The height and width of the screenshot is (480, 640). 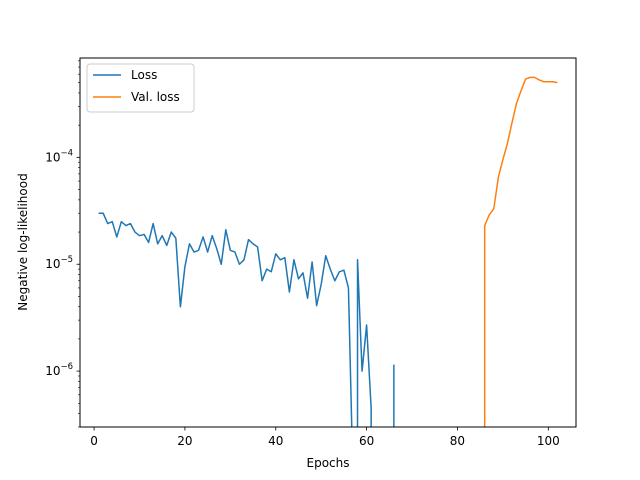 What do you see at coordinates (144, 75) in the screenshot?
I see `legend-label: Loss` at bounding box center [144, 75].